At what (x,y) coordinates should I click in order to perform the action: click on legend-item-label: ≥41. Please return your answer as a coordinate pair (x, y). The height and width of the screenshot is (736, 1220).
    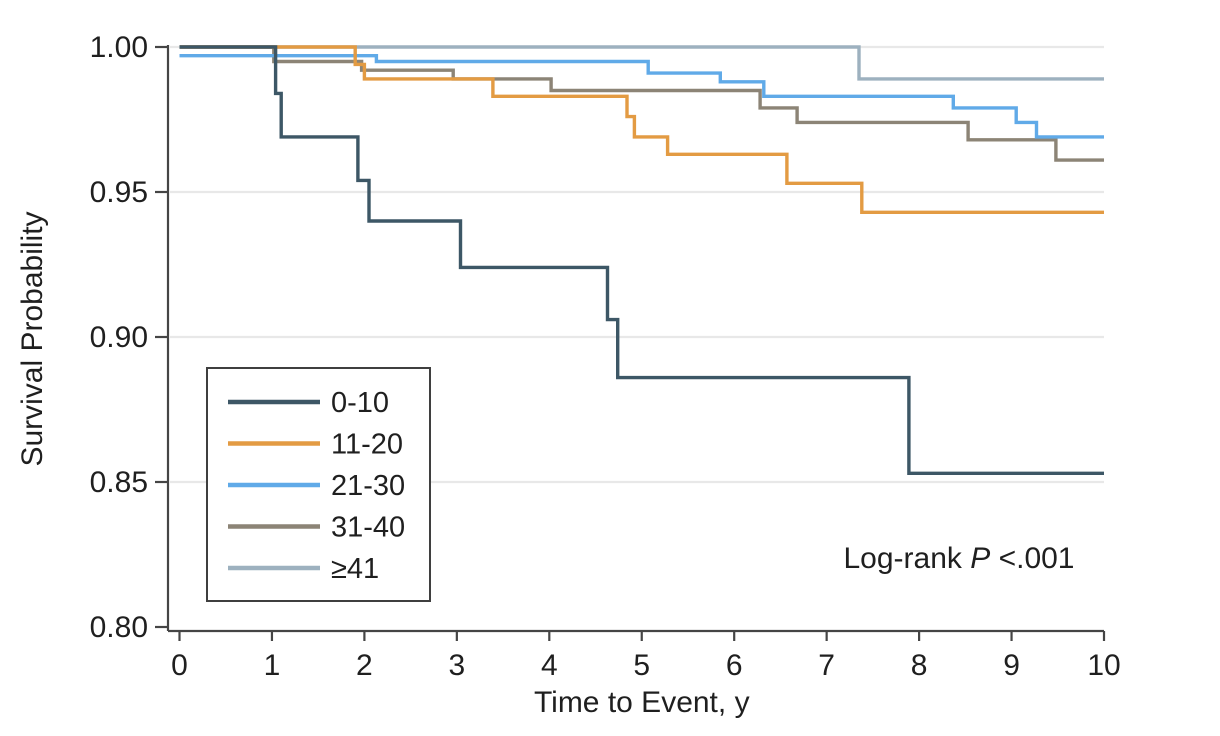
    Looking at the image, I should click on (355, 569).